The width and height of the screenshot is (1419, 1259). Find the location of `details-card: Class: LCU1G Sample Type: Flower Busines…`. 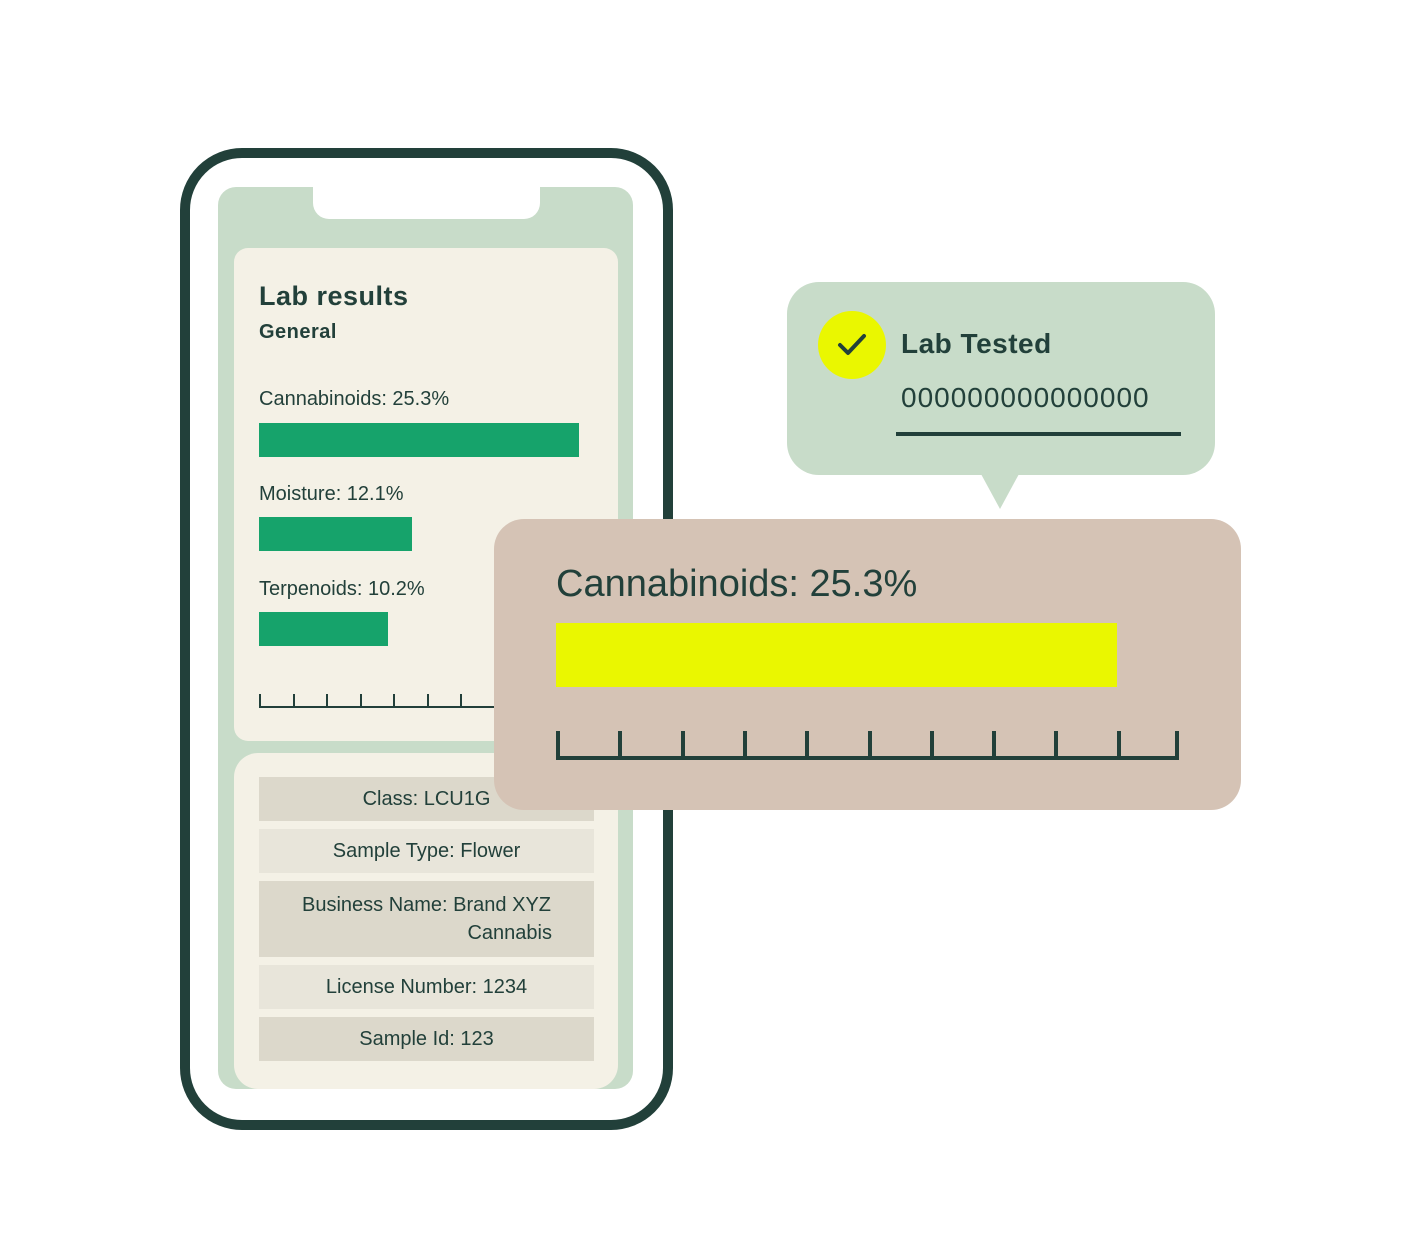

details-card: Class: LCU1G Sample Type: Flower Busines… is located at coordinates (426, 921).